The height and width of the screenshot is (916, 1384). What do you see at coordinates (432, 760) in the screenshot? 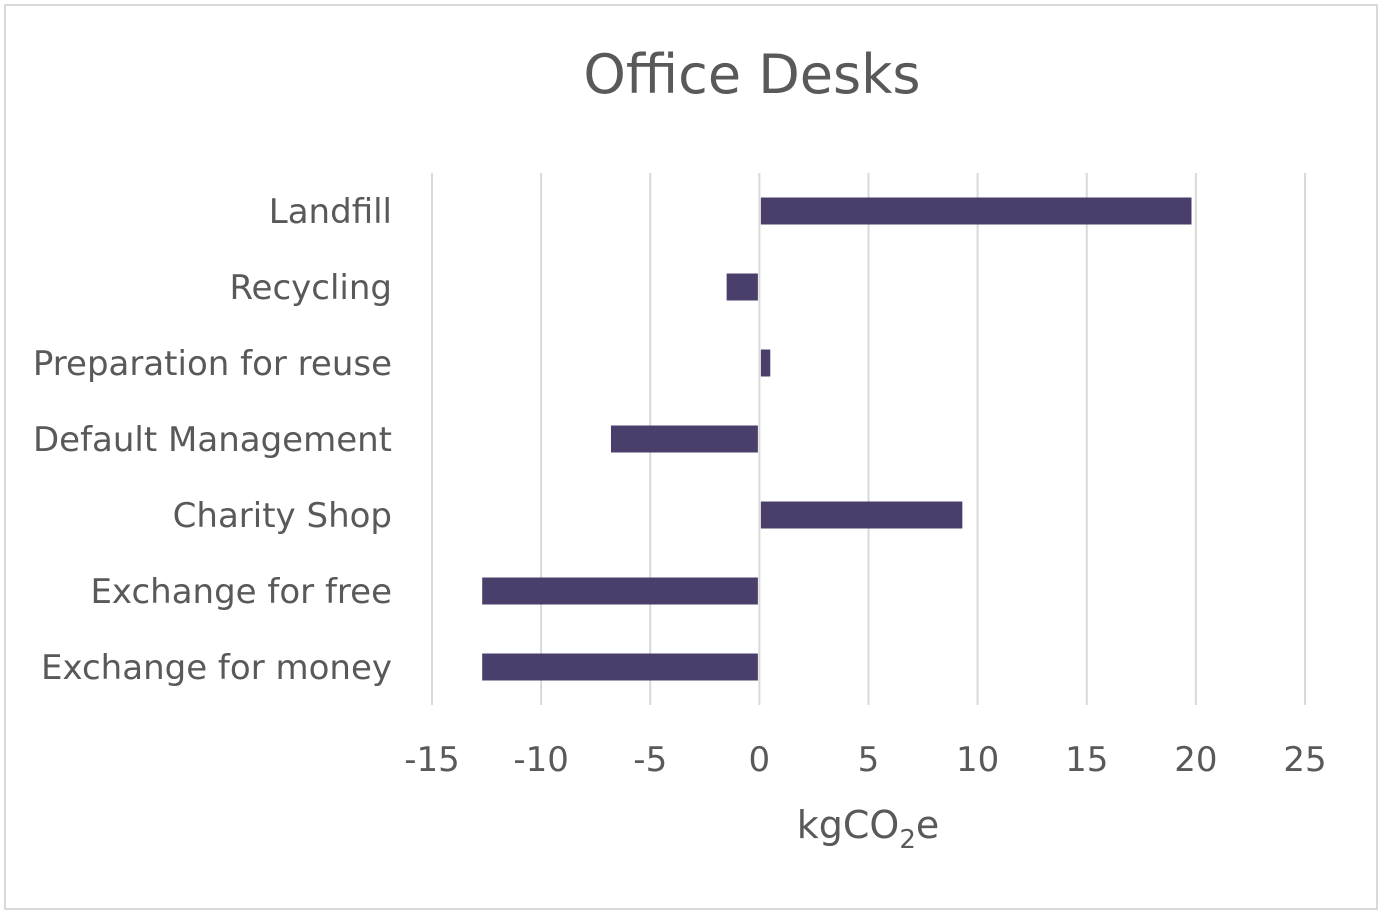
I see `x-tick-label: -15` at bounding box center [432, 760].